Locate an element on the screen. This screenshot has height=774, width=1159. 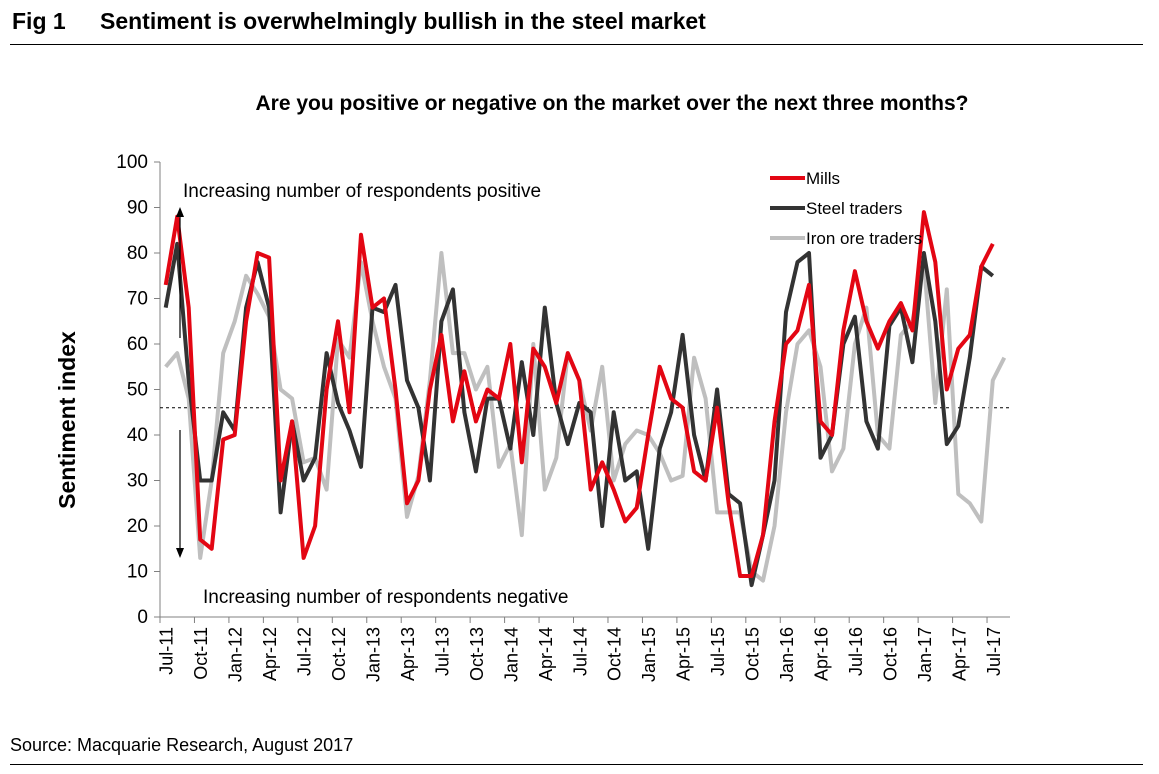
x-tick-label: Apr-14 is located at coordinates (546, 654).